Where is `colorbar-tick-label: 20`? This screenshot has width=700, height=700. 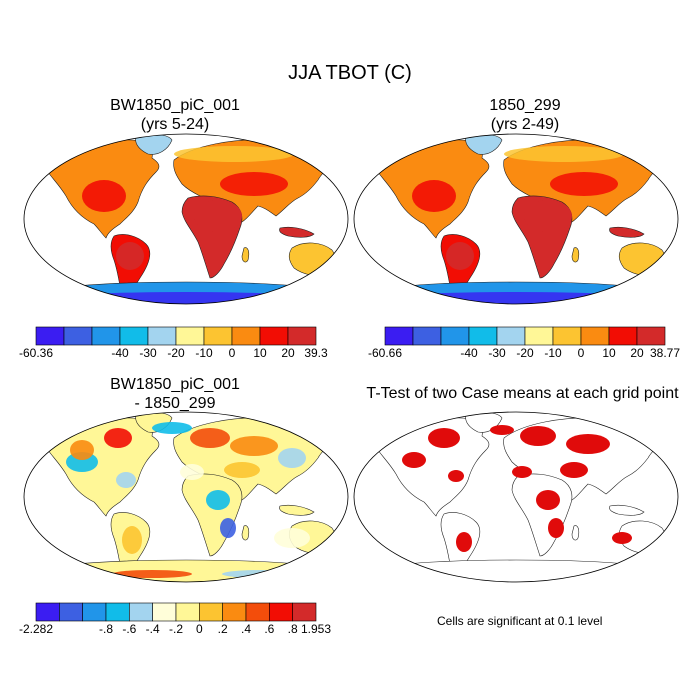 colorbar-tick-label: 20 is located at coordinates (637, 353).